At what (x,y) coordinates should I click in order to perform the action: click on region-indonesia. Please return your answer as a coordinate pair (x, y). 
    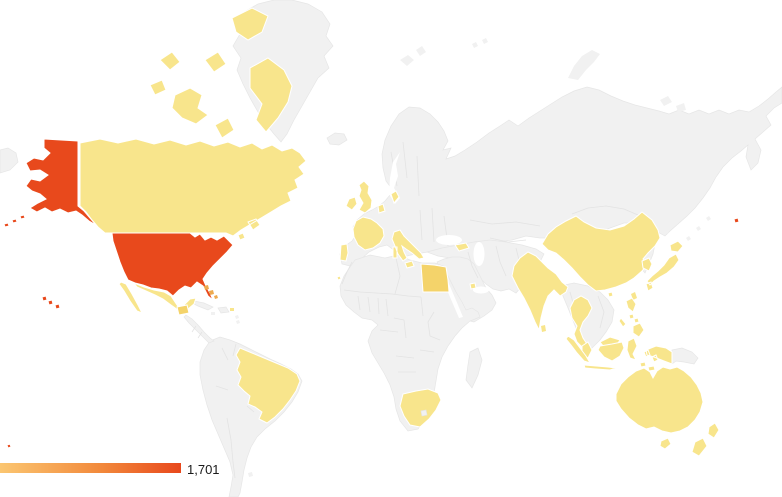
    Looking at the image, I should click on (619, 353).